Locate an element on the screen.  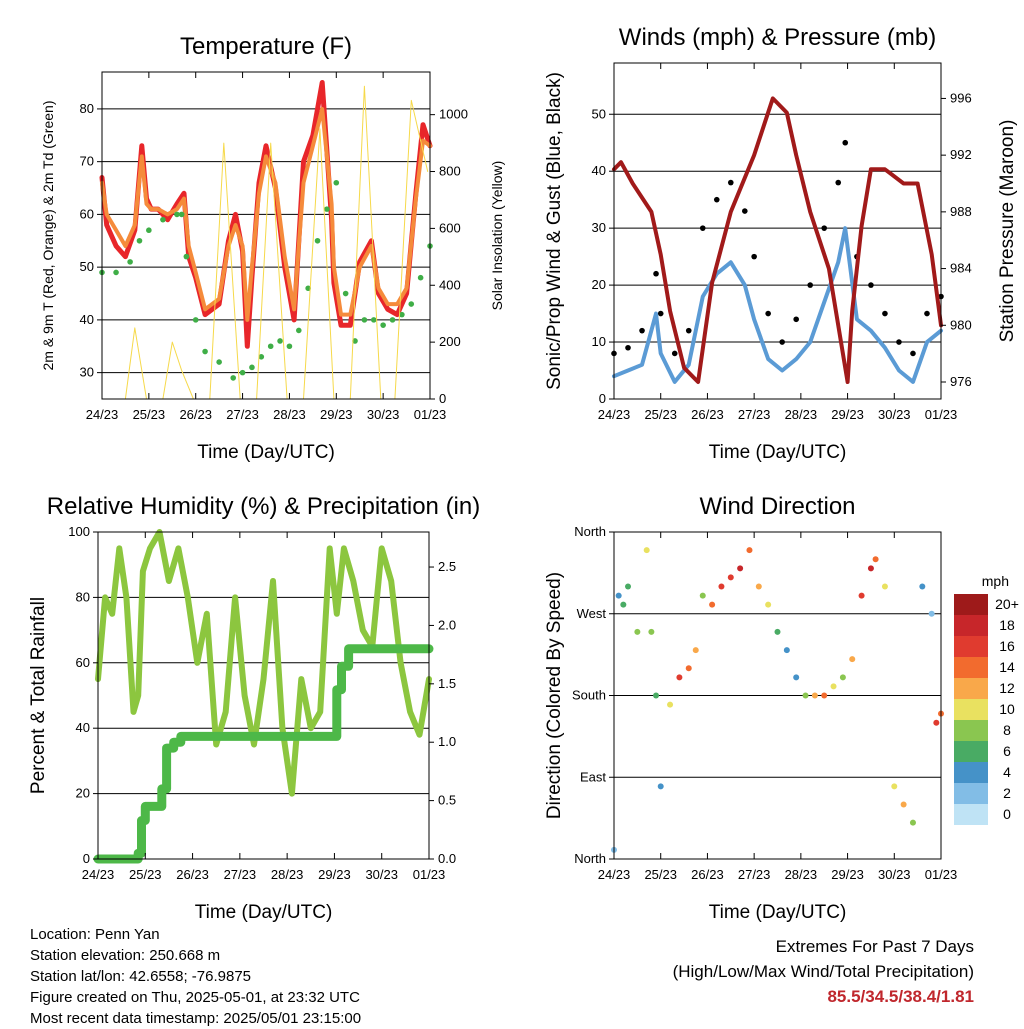
temperature-series is located at coordinates (266, 240).